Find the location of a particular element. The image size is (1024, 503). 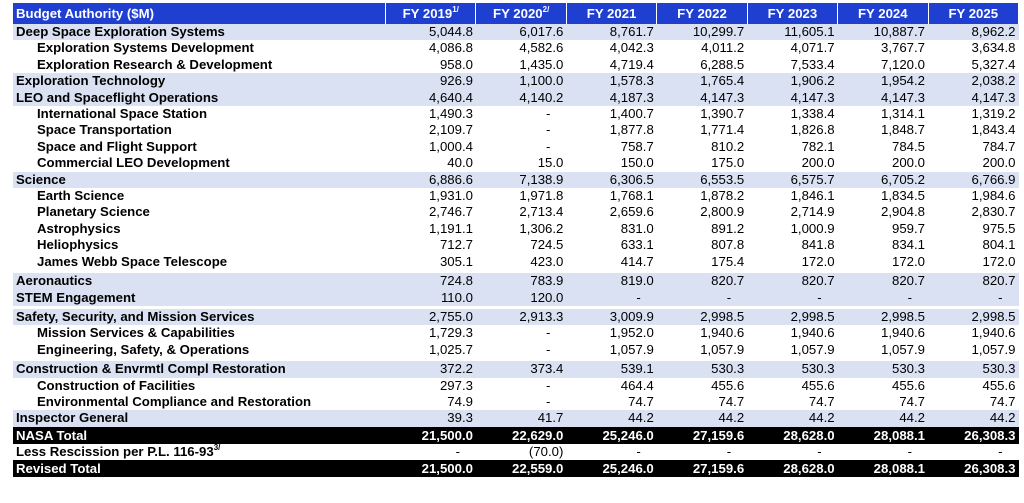

value-cell: 175.0 is located at coordinates (702, 163).